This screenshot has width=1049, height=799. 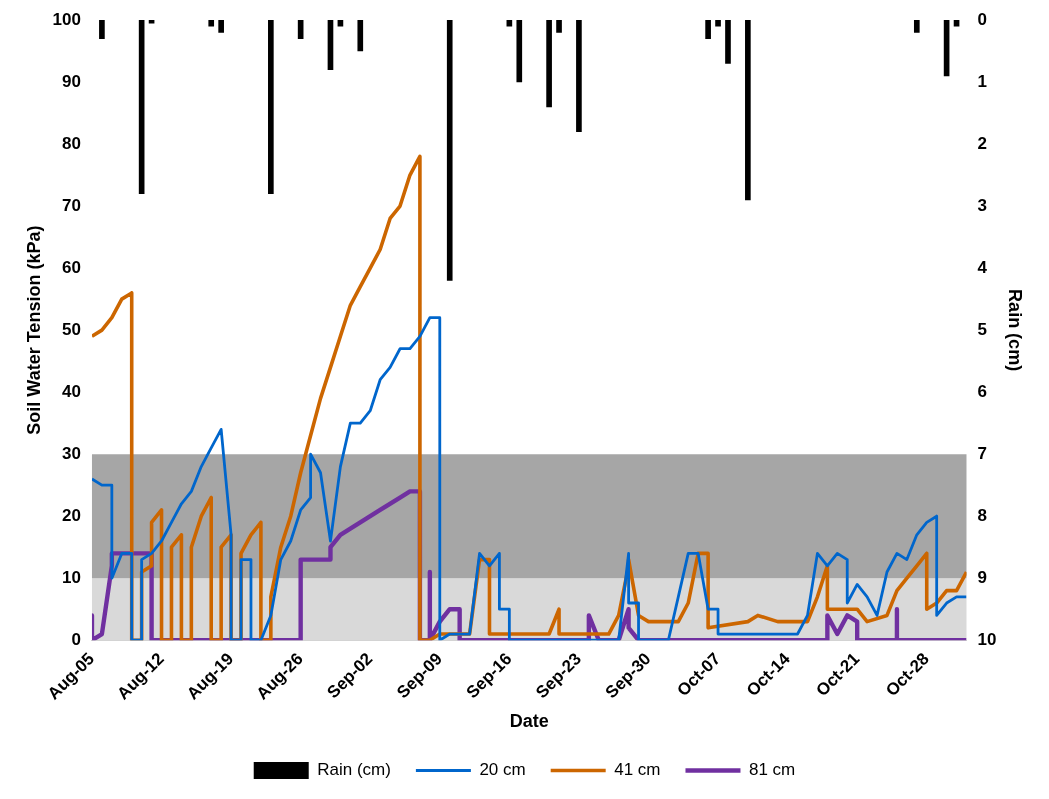 I want to click on y-tick-label: 50, so click(x=71, y=329).